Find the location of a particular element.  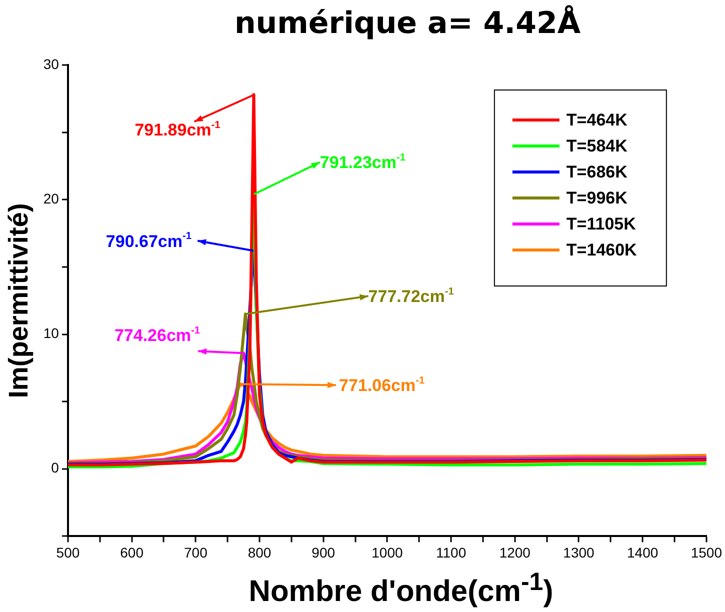

x-tick-label: 800 is located at coordinates (260, 552).